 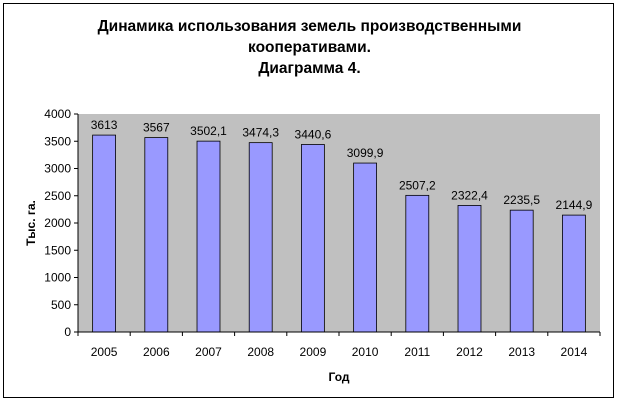 What do you see at coordinates (208, 352) in the screenshot?
I see `x-tick-label-2007: 2007` at bounding box center [208, 352].